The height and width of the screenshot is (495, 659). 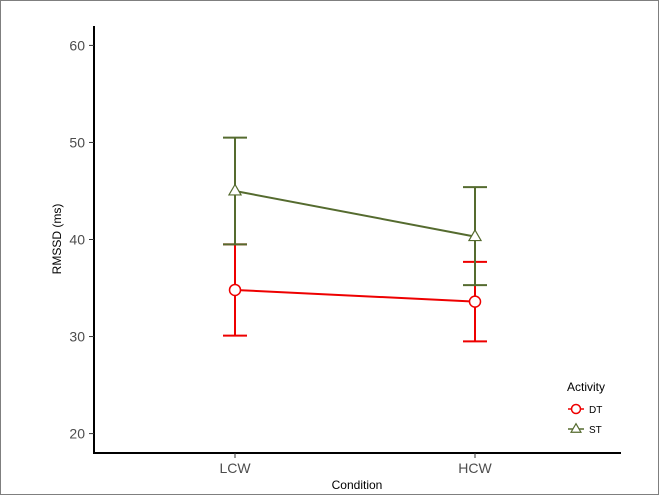 What do you see at coordinates (77, 45) in the screenshot?
I see `y-tick-label: 60` at bounding box center [77, 45].